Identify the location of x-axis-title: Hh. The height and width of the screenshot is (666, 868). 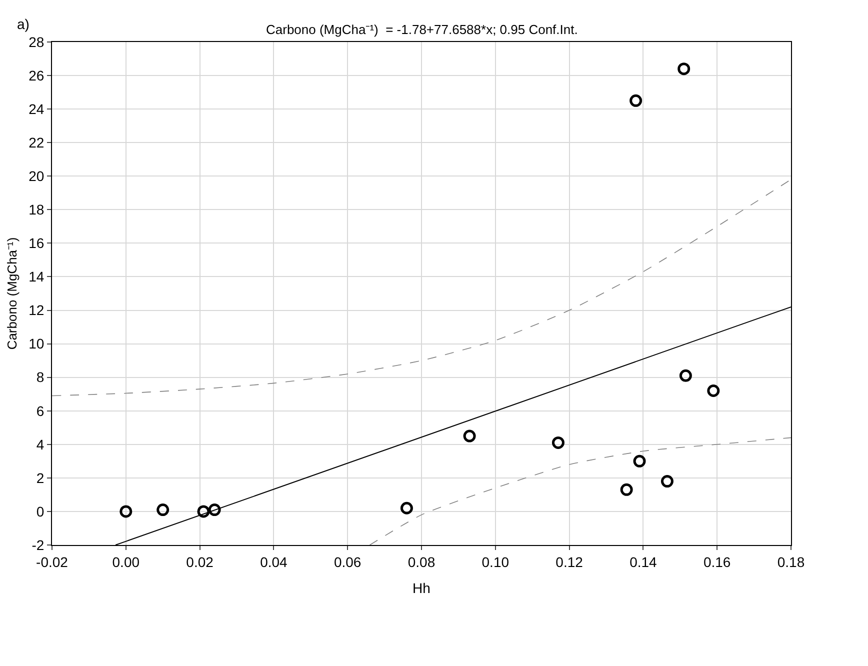
(421, 588).